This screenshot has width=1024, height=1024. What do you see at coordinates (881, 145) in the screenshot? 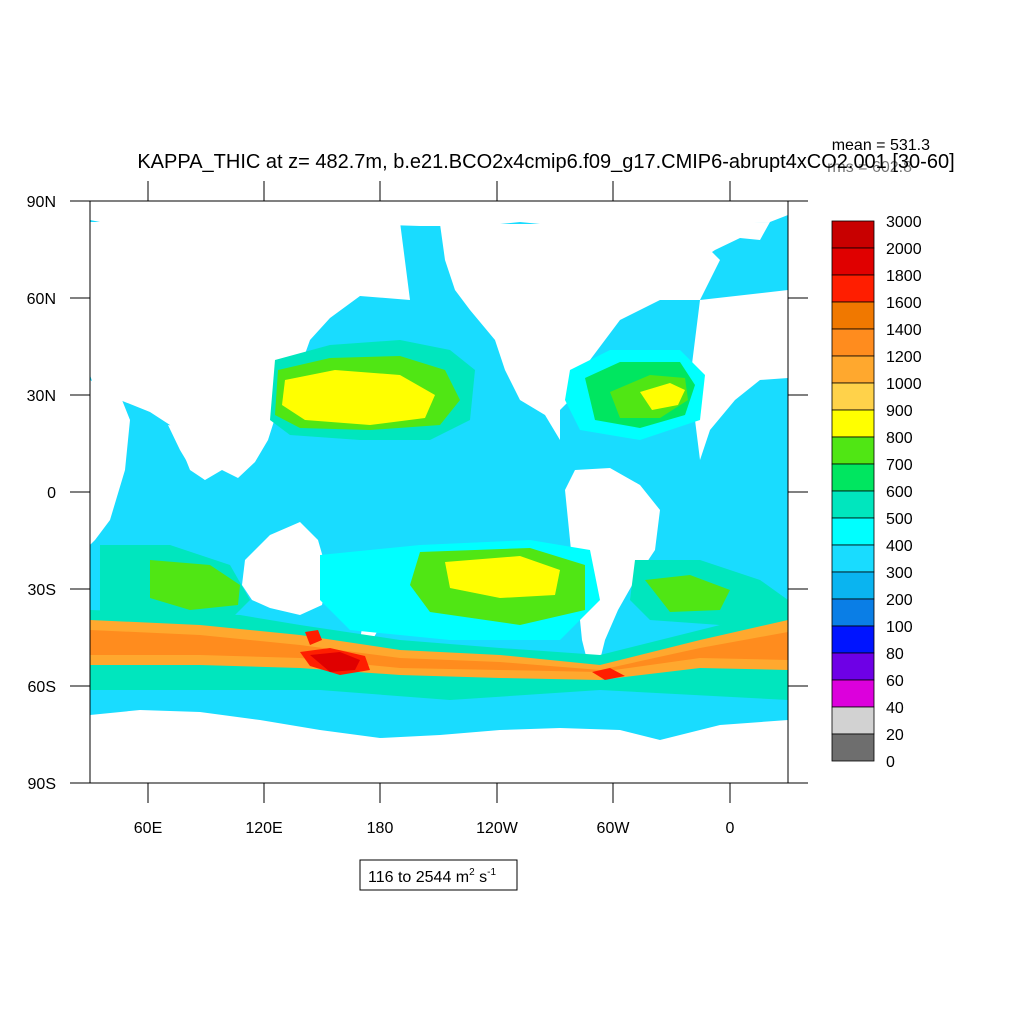
I see `mean-stat: mean = 531.3` at bounding box center [881, 145].